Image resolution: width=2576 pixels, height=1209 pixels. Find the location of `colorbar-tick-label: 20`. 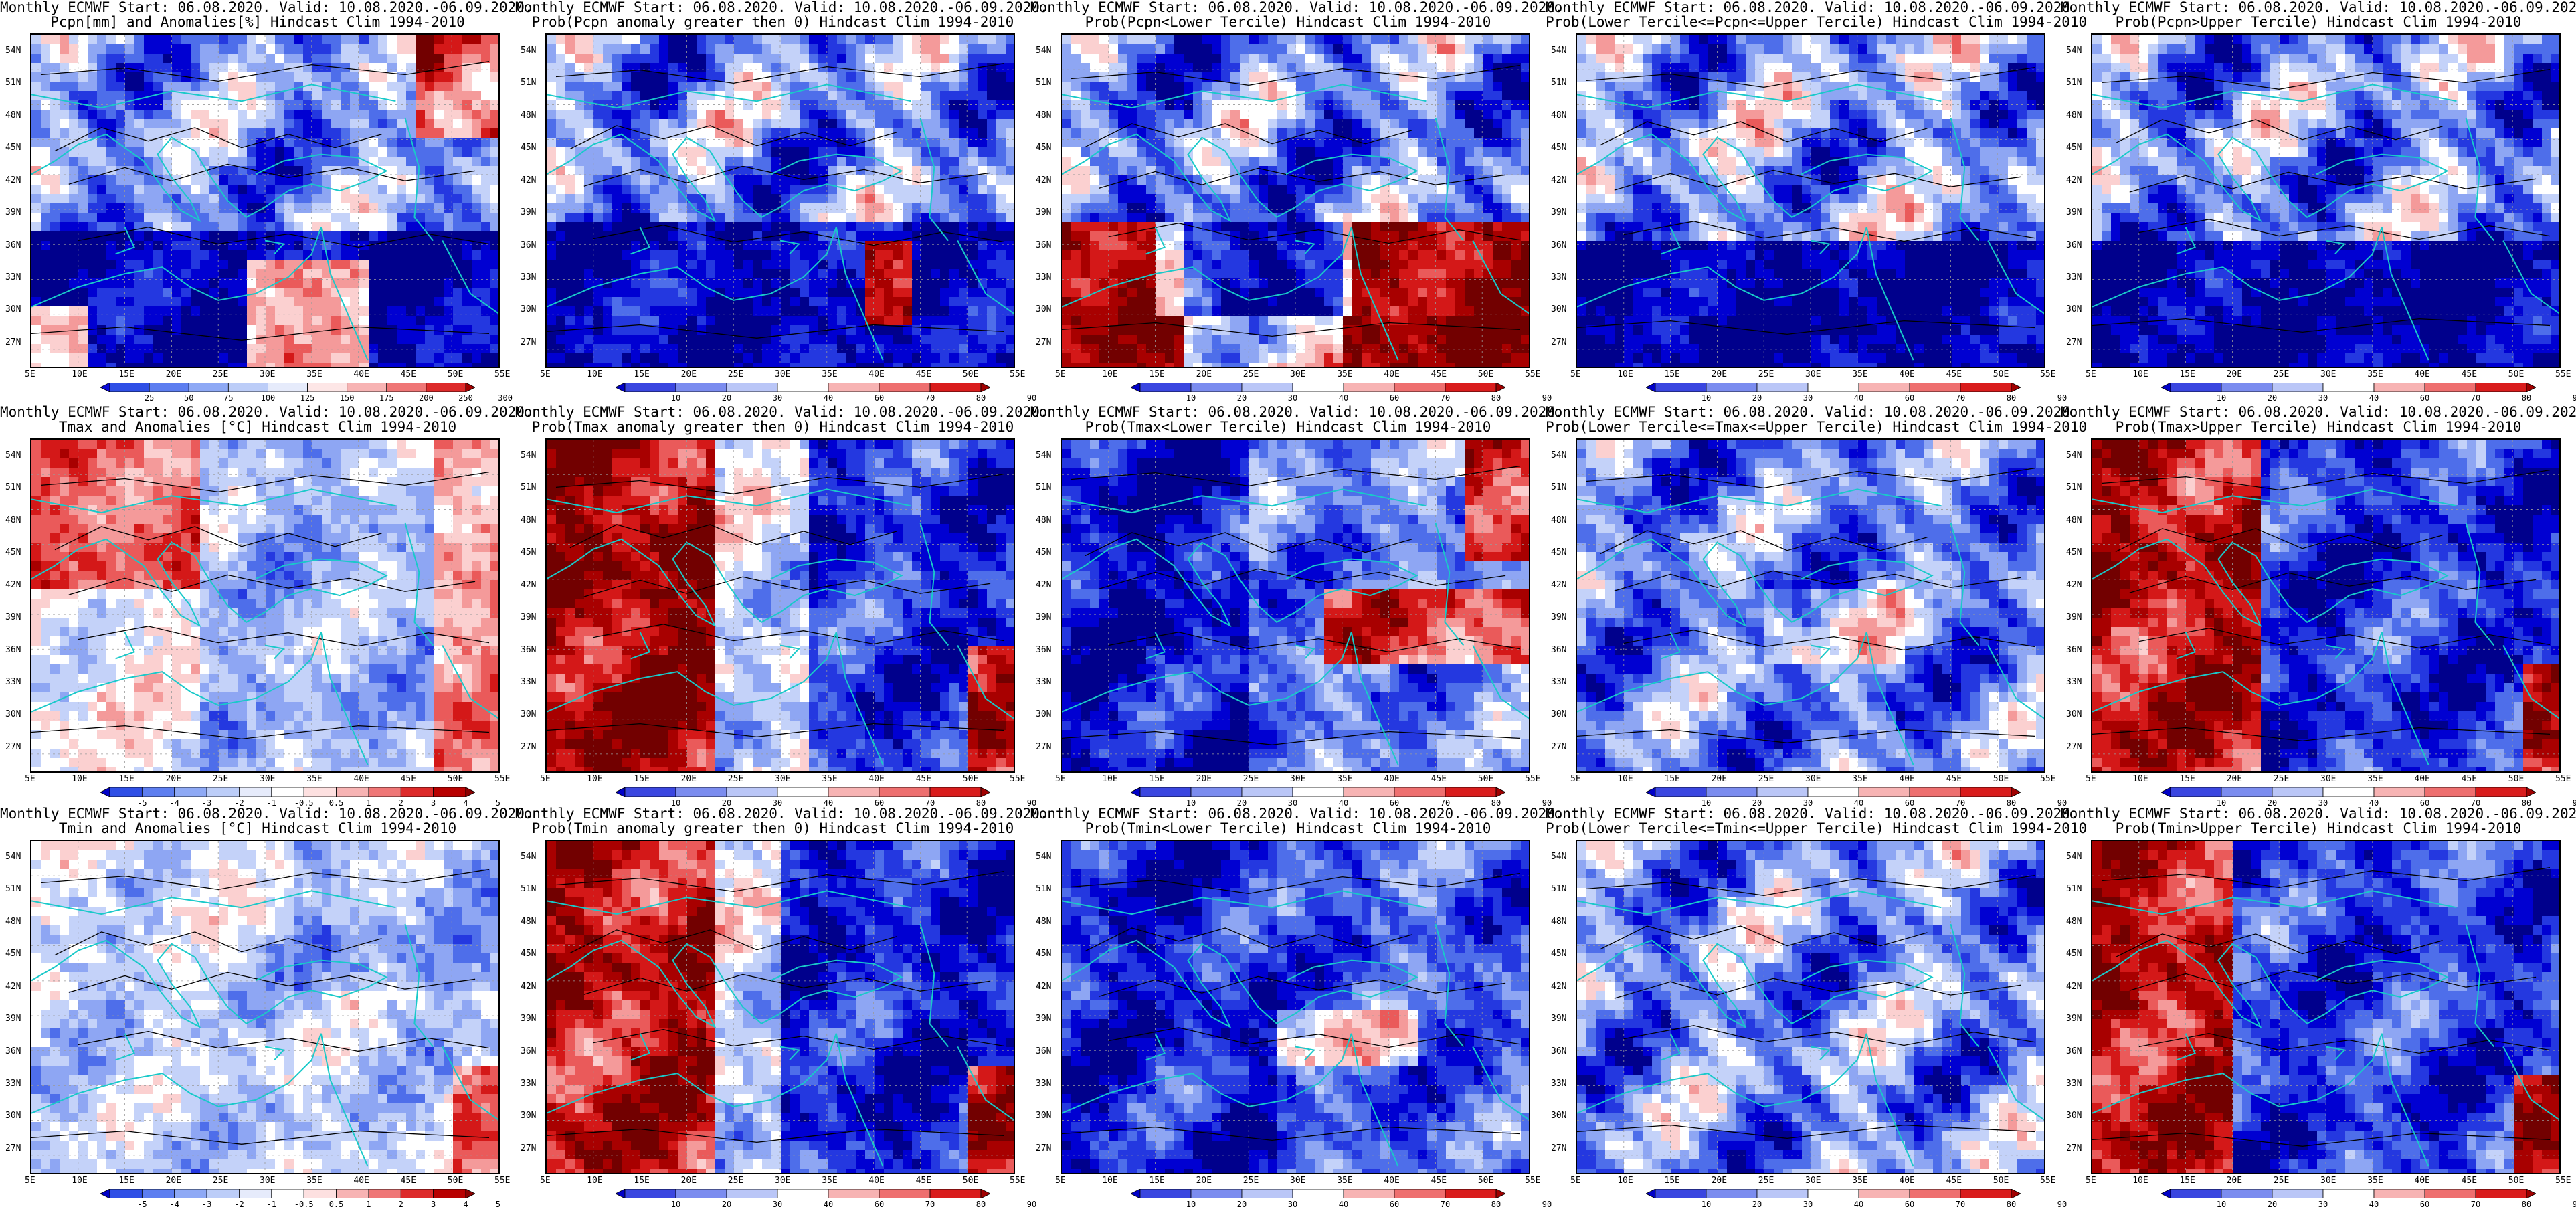

colorbar-tick-label: 20 is located at coordinates (1757, 398).